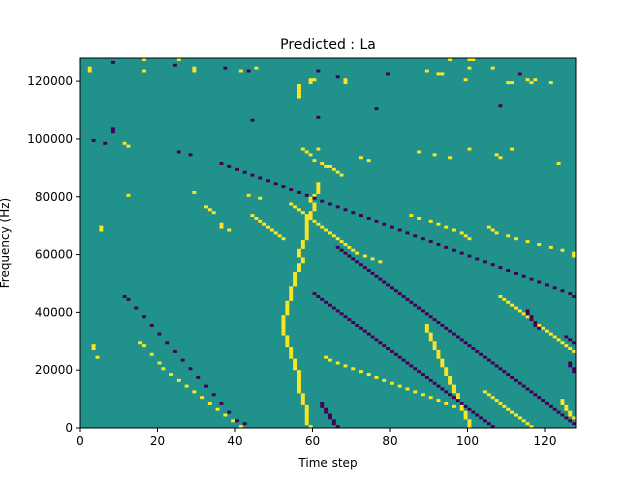 This screenshot has width=640, height=480. What do you see at coordinates (157, 441) in the screenshot?
I see `x-tick-label: 20` at bounding box center [157, 441].